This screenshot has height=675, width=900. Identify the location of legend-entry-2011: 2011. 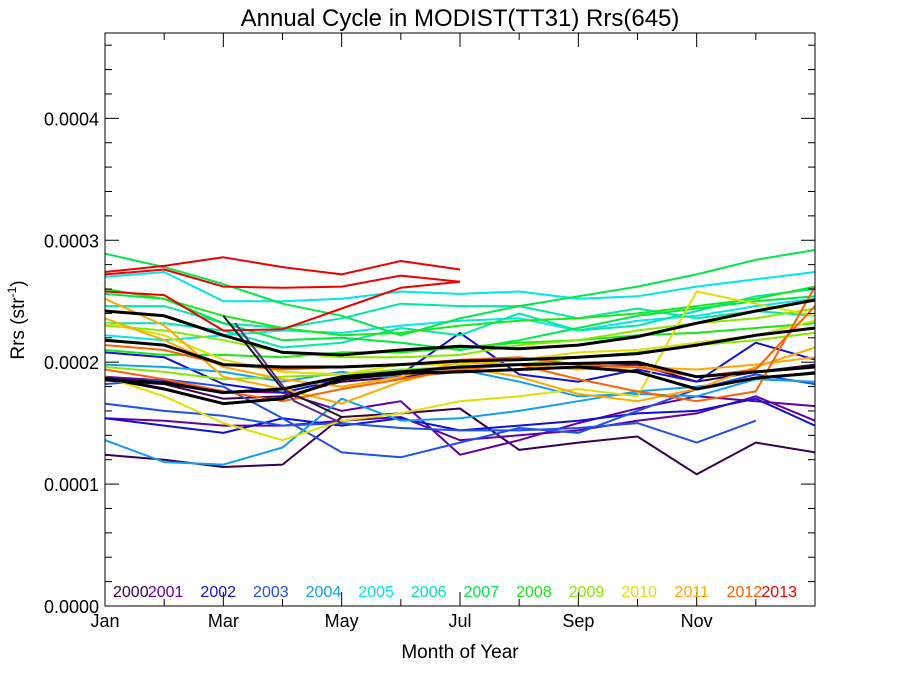
(692, 592).